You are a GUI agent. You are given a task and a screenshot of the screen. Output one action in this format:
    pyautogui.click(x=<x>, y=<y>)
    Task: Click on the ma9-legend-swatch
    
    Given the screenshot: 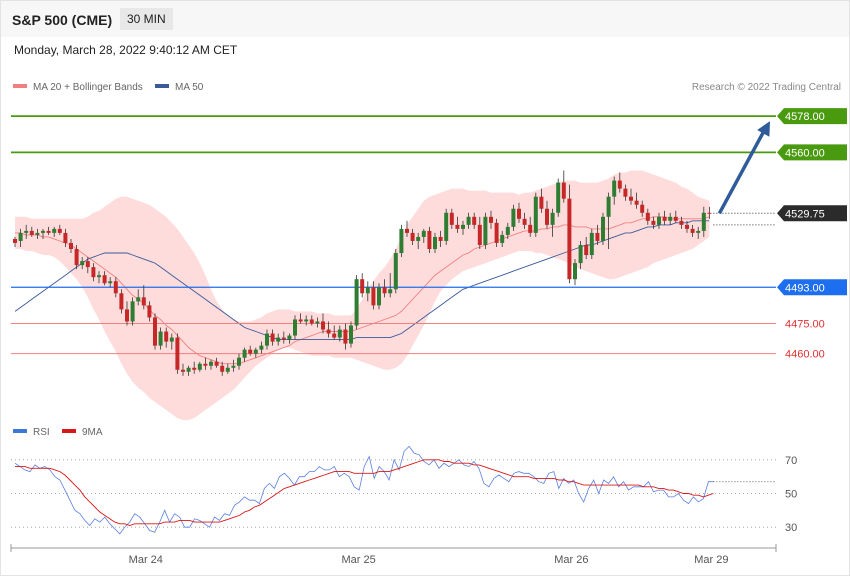 What is the action you would take?
    pyautogui.click(x=69, y=431)
    